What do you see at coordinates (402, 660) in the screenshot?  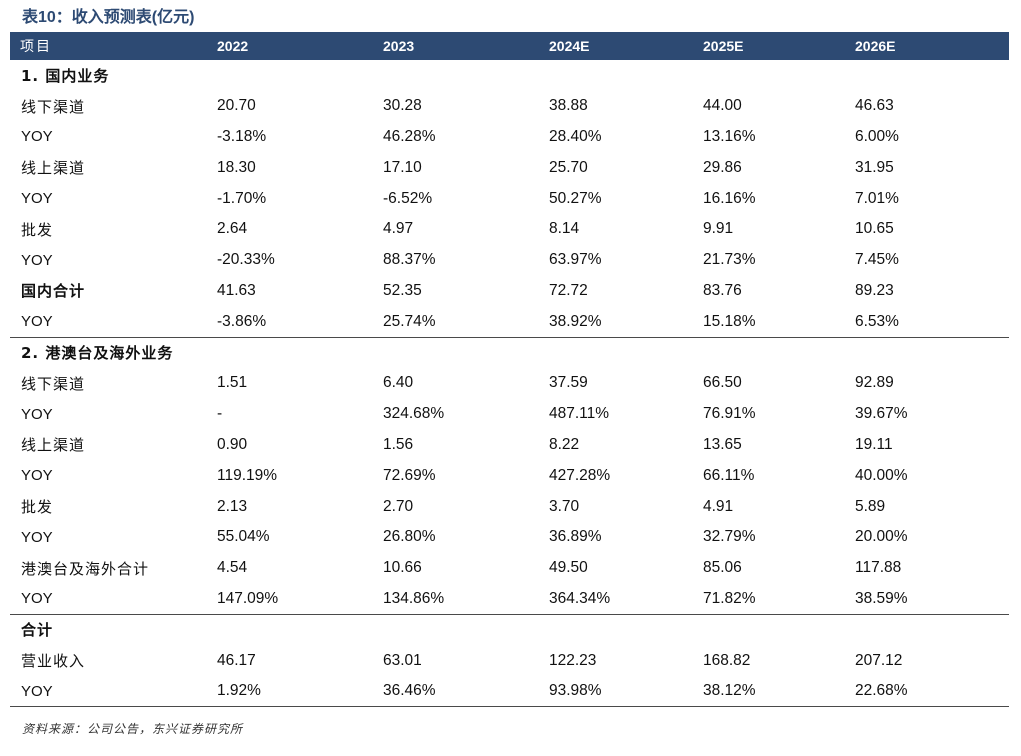 I see `value-cell-2023: 63.01` at bounding box center [402, 660].